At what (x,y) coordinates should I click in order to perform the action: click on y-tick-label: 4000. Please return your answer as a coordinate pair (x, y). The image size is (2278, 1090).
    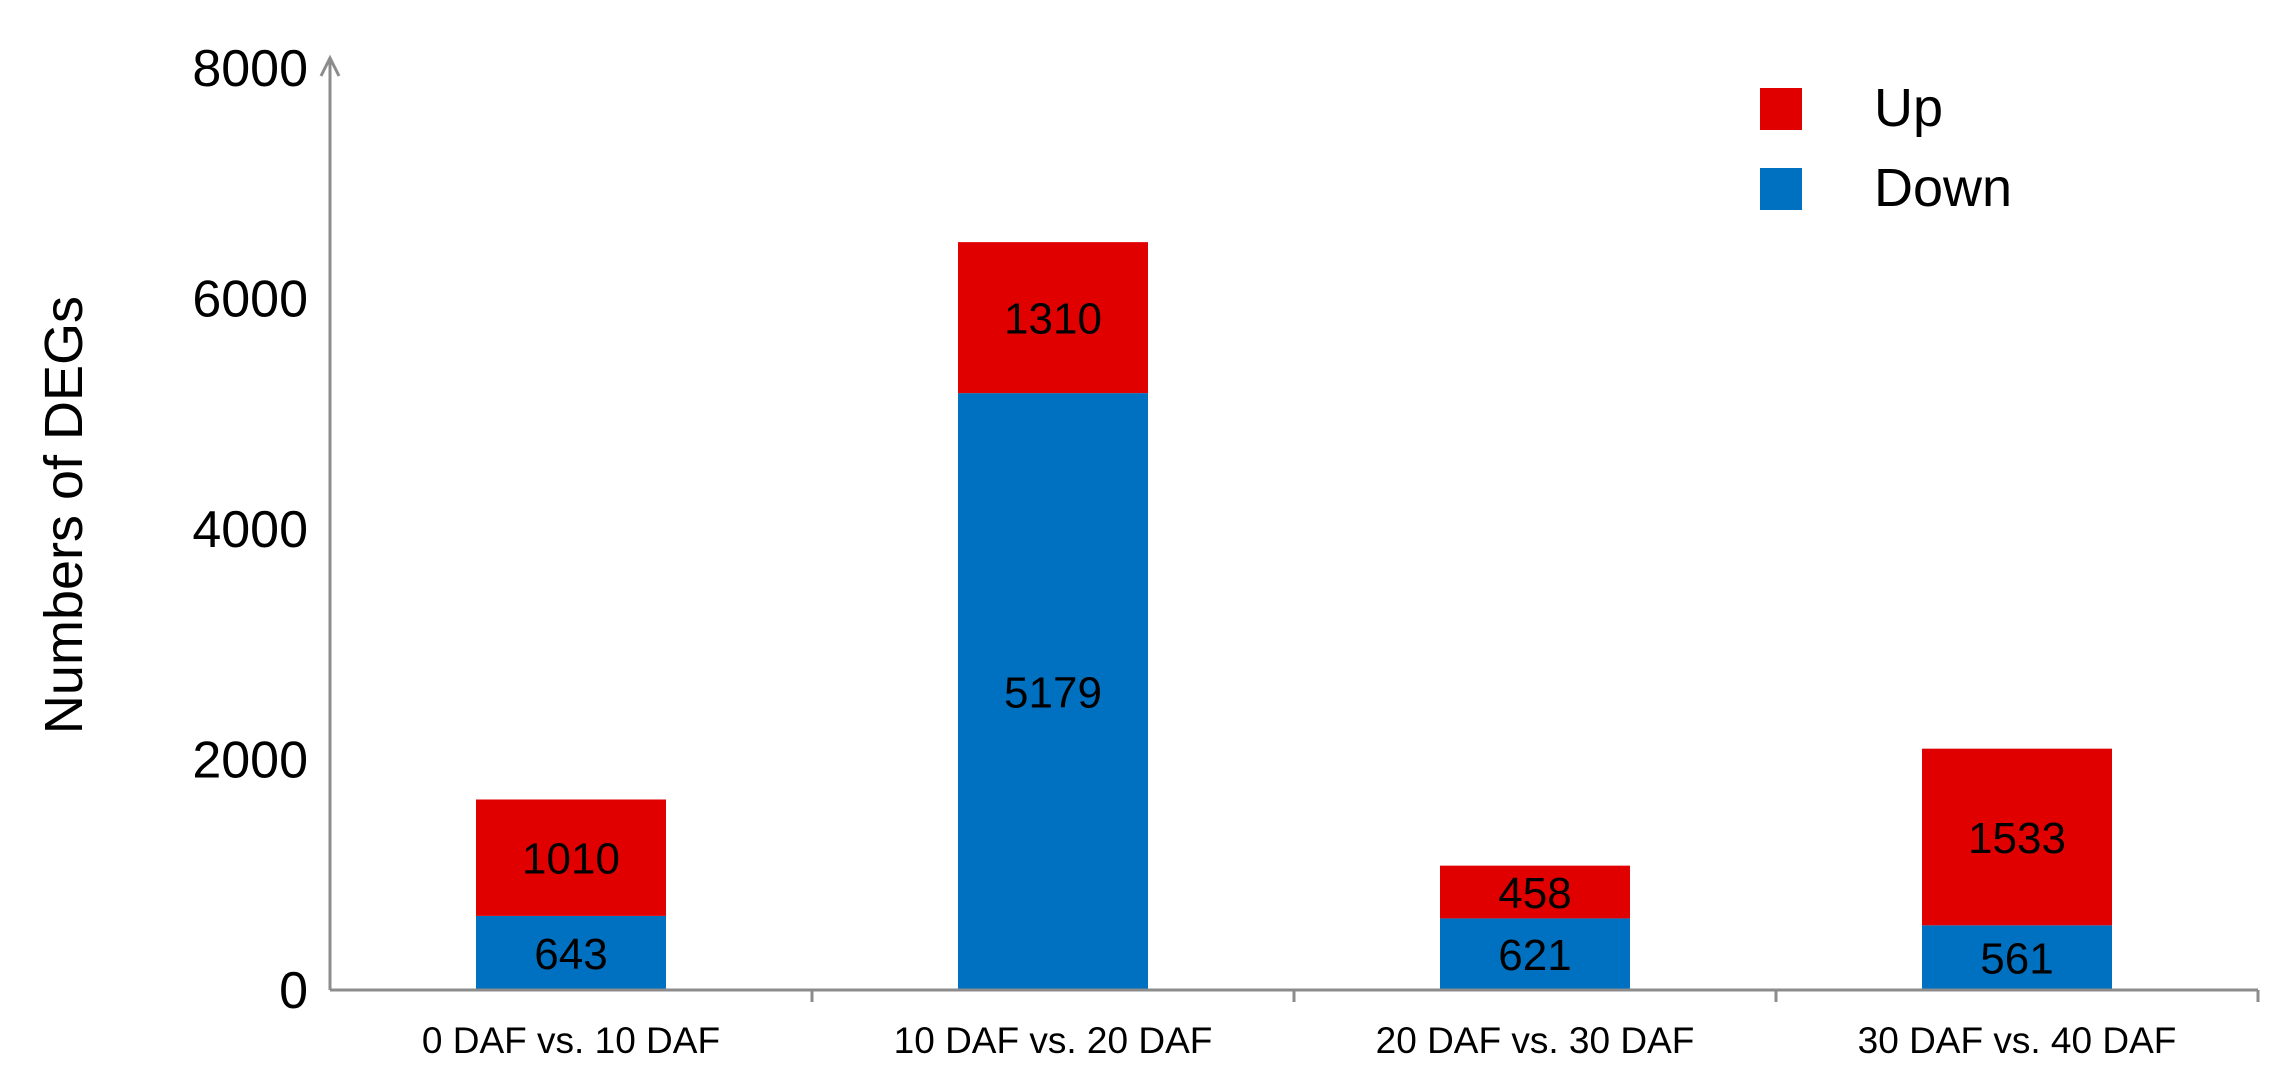
    Looking at the image, I should click on (250, 530).